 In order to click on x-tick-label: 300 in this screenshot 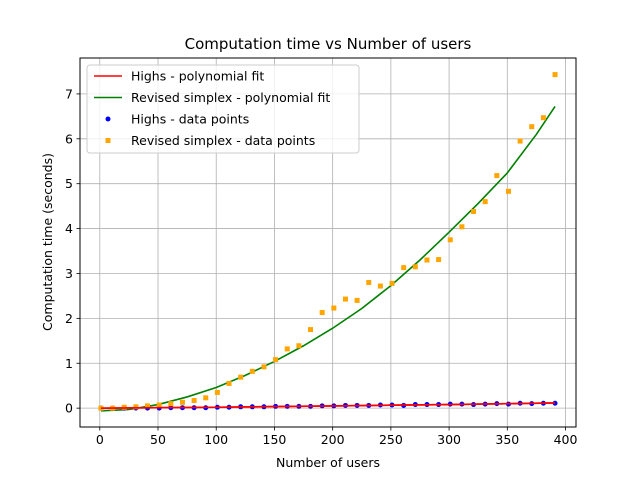, I will do `click(449, 439)`.